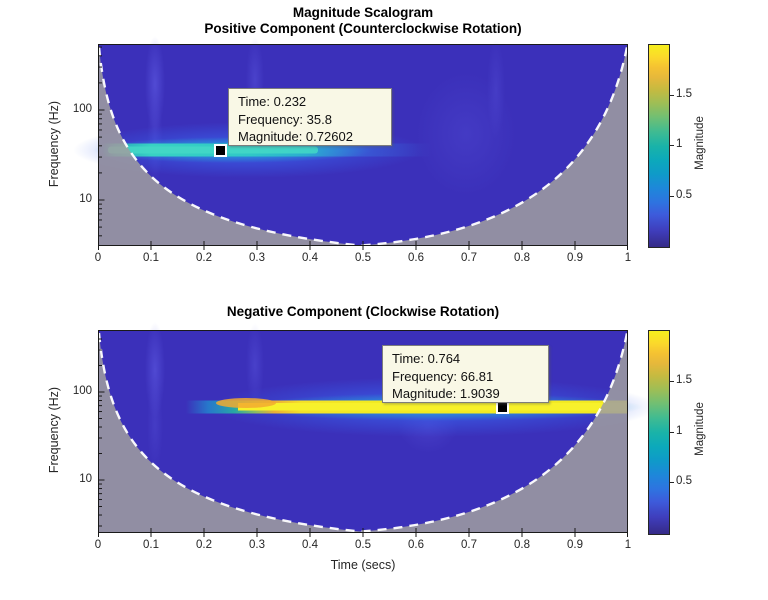 The height and width of the screenshot is (600, 768). What do you see at coordinates (363, 311) in the screenshot?
I see `subplot2-title: Negative Component (Clockwise Rotation)` at bounding box center [363, 311].